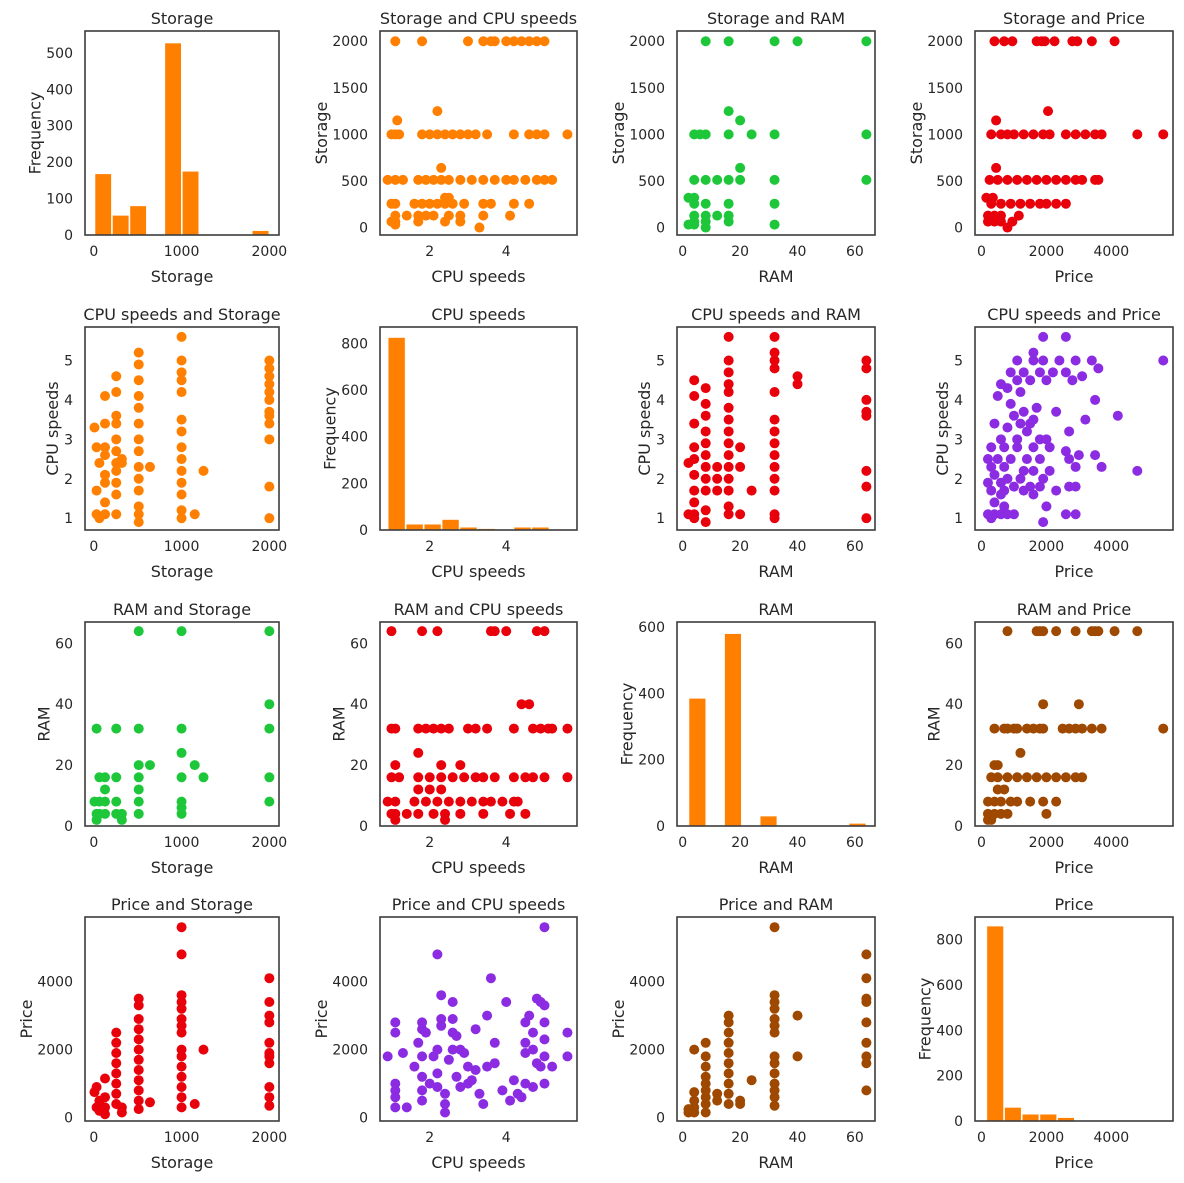 The image size is (1184, 1183). I want to click on x-tick-label: 4, so click(506, 547).